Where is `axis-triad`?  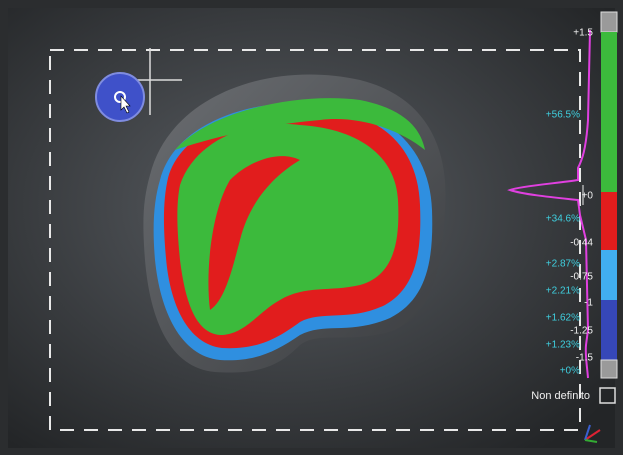
axis-triad is located at coordinates (592, 433).